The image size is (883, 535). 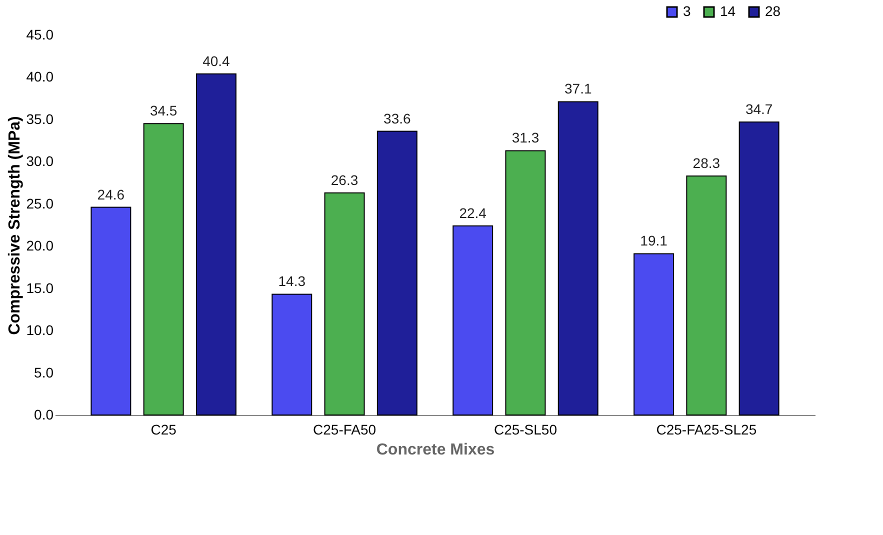 I want to click on data-label: 22.4, so click(x=473, y=212).